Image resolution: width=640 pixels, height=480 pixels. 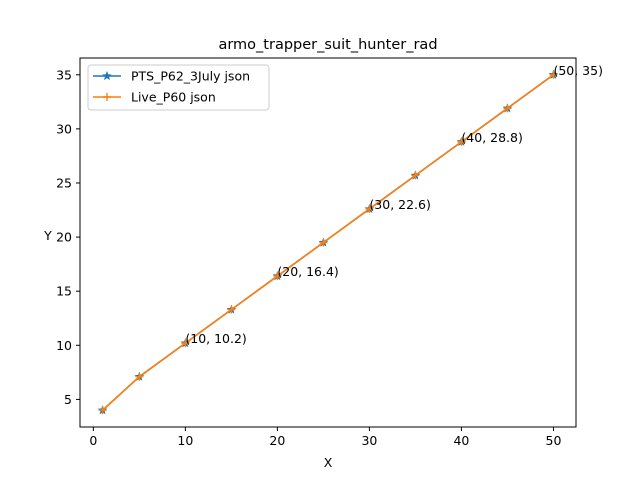 What do you see at coordinates (554, 440) in the screenshot?
I see `x-tick-label: 50` at bounding box center [554, 440].